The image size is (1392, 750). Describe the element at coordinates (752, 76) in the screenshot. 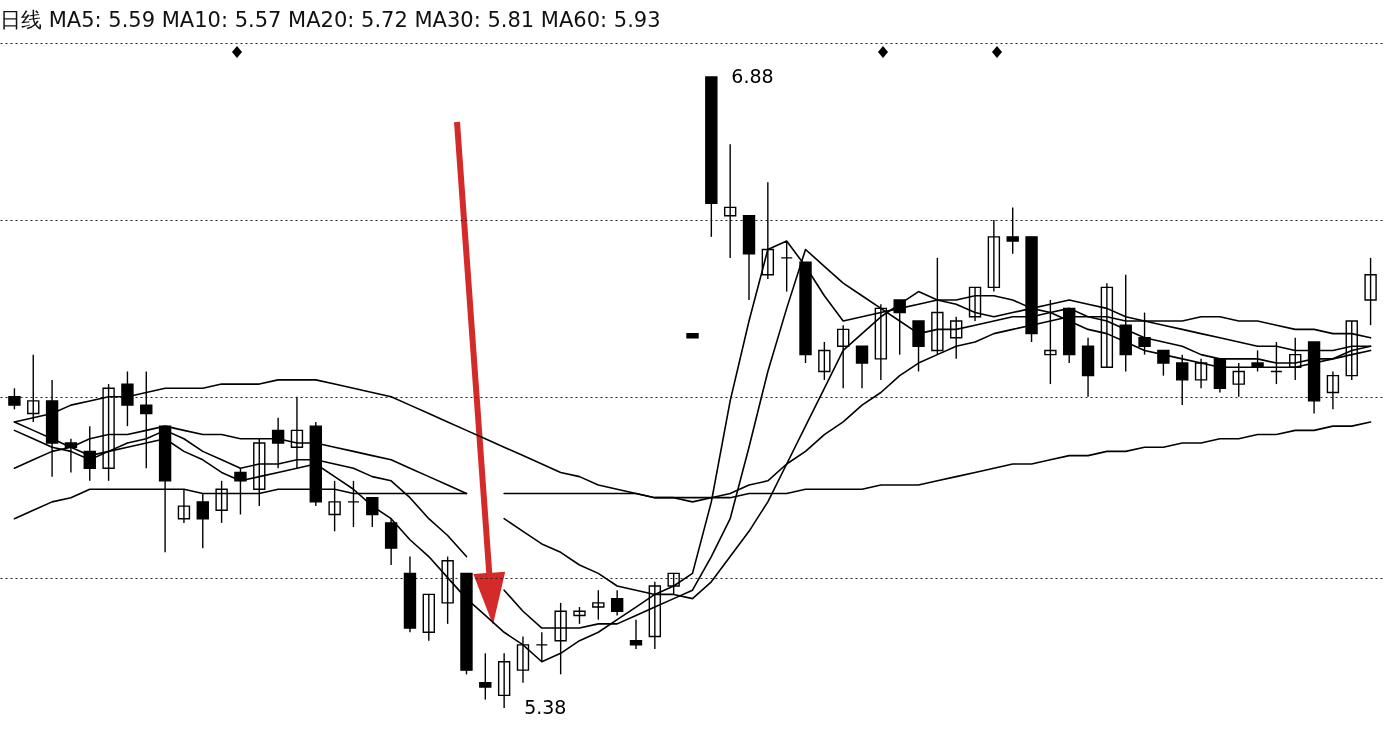

I see `annotation: 6.88` at that location.